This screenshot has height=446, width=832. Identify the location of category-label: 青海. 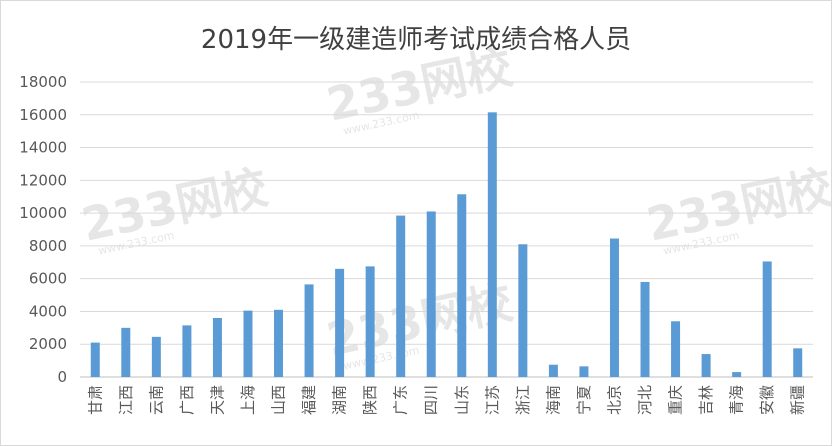
(737, 400).